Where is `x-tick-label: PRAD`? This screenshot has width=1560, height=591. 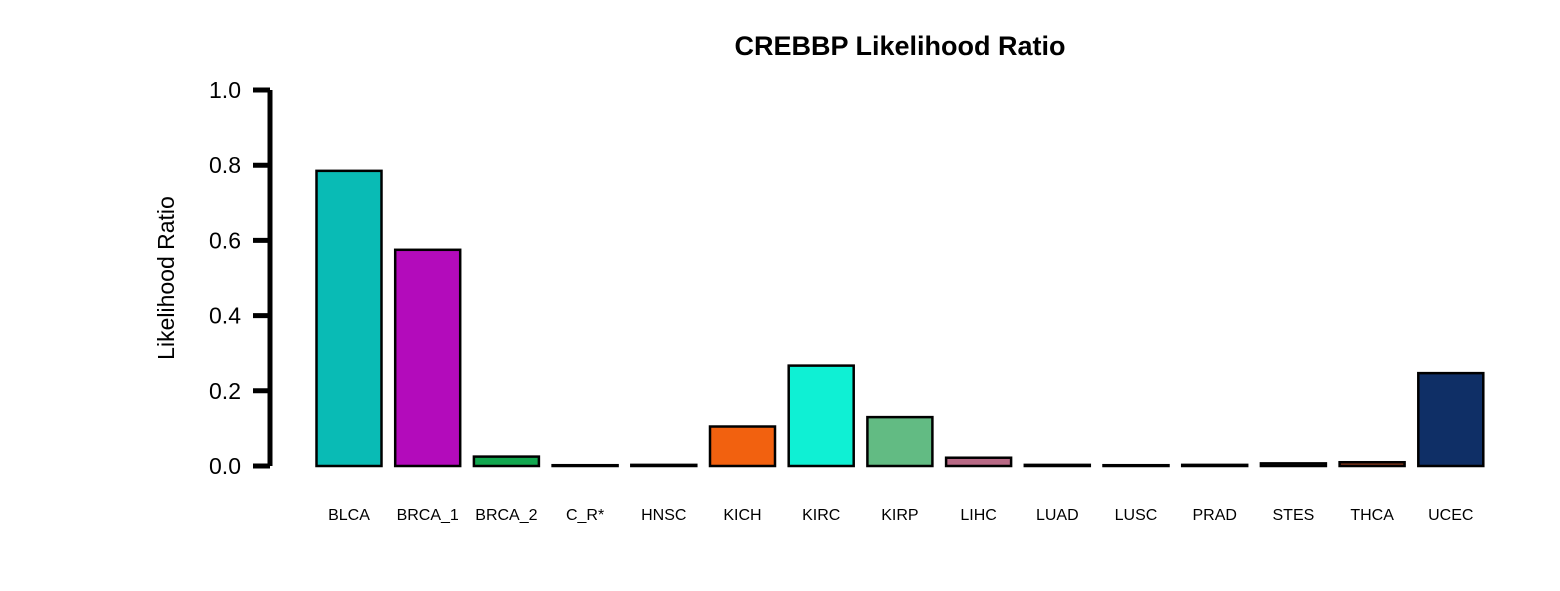
x-tick-label: PRAD is located at coordinates (1214, 515).